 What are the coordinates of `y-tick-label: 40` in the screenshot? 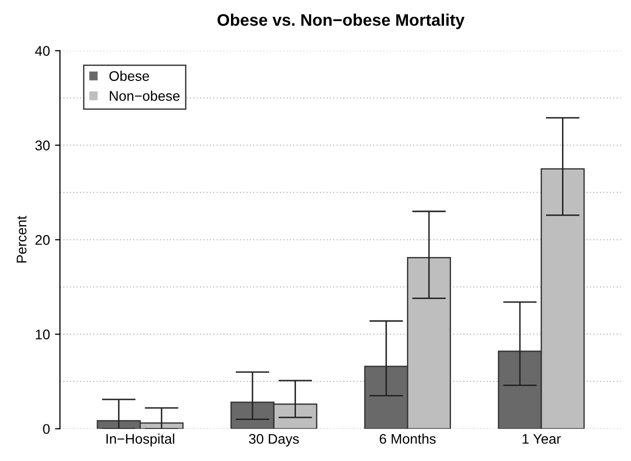 It's located at (42, 51).